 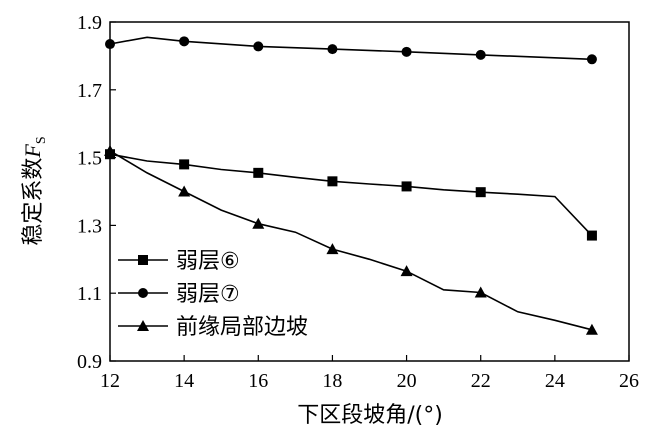 What do you see at coordinates (481, 381) in the screenshot?
I see `x-tick-label: 22` at bounding box center [481, 381].